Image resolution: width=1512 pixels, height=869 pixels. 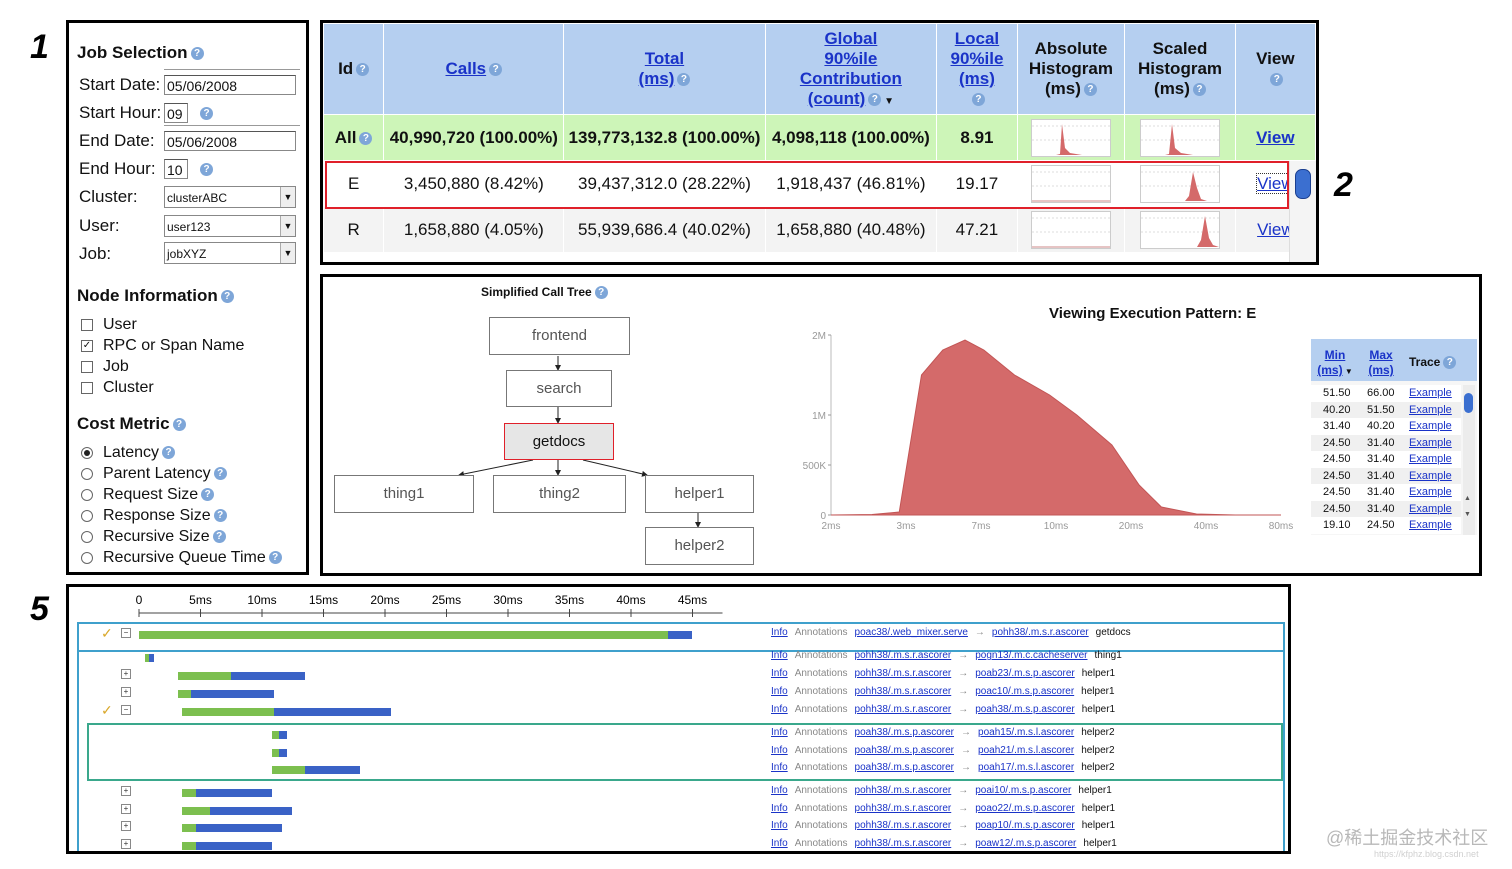 I want to click on source-span-link: poac38/.web_mixer.serve, so click(x=911, y=632).